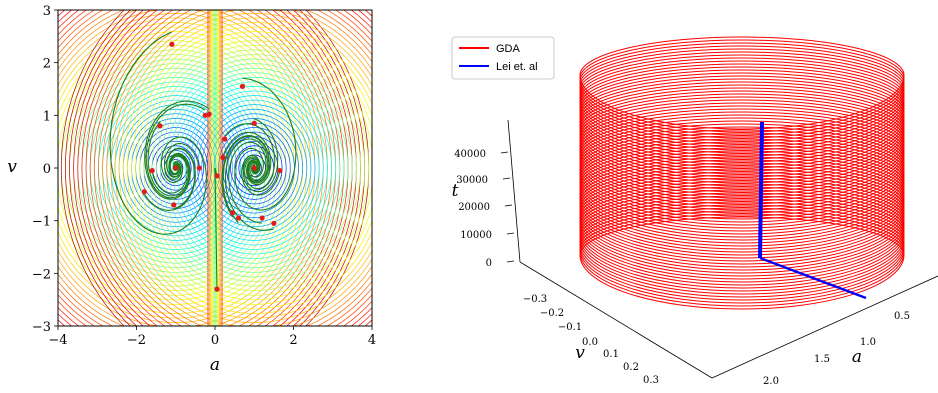  What do you see at coordinates (47, 11) in the screenshot?
I see `y-tick-label: 3` at bounding box center [47, 11].